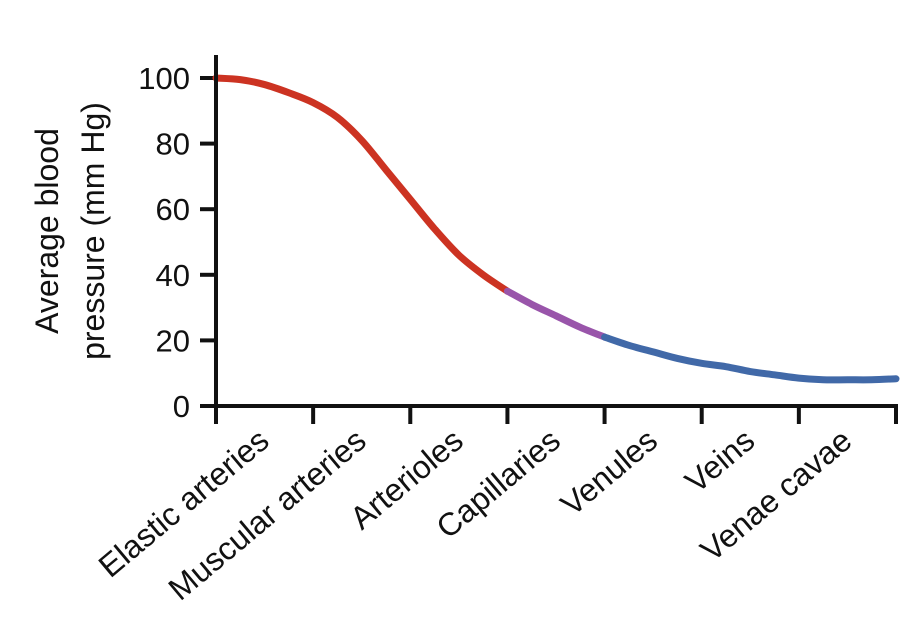  What do you see at coordinates (719, 461) in the screenshot?
I see `x-category-label: Veins` at bounding box center [719, 461].